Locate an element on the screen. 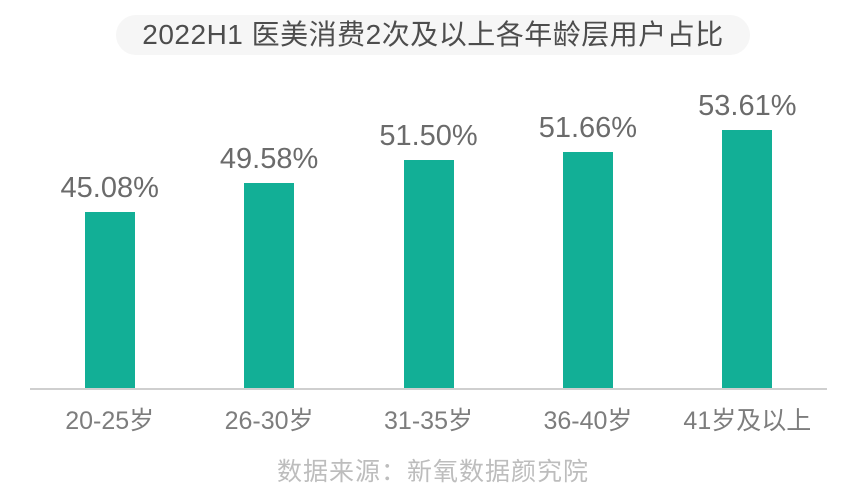  x-axis-line is located at coordinates (428, 389).